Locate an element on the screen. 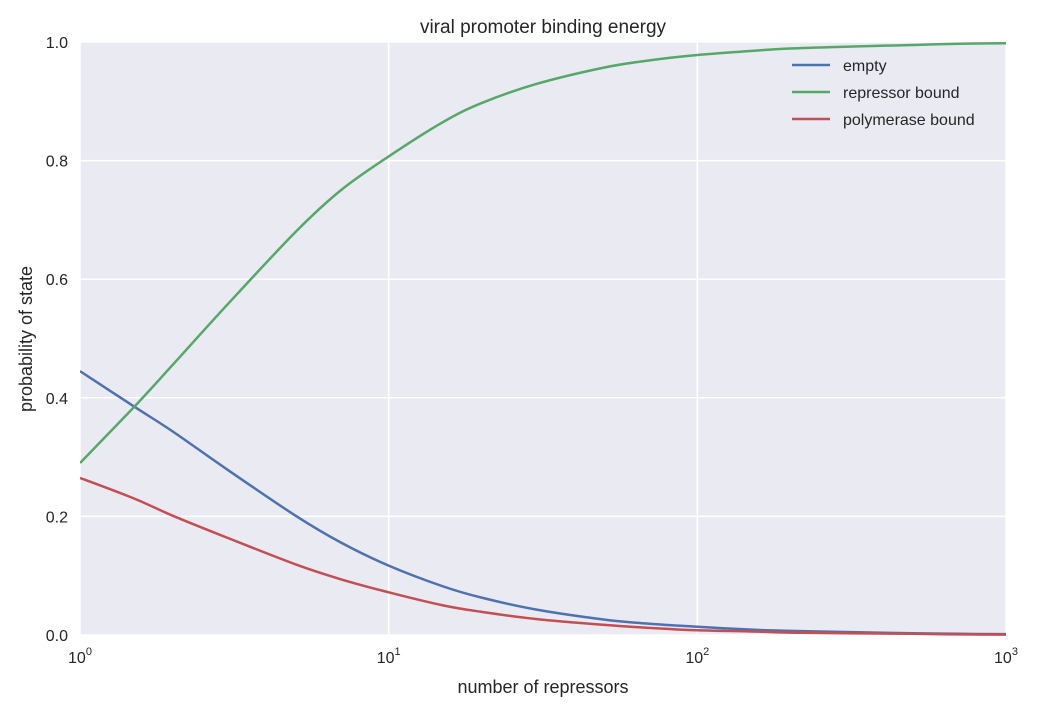 The height and width of the screenshot is (715, 1040). x-tick-label: 10² is located at coordinates (697, 656).